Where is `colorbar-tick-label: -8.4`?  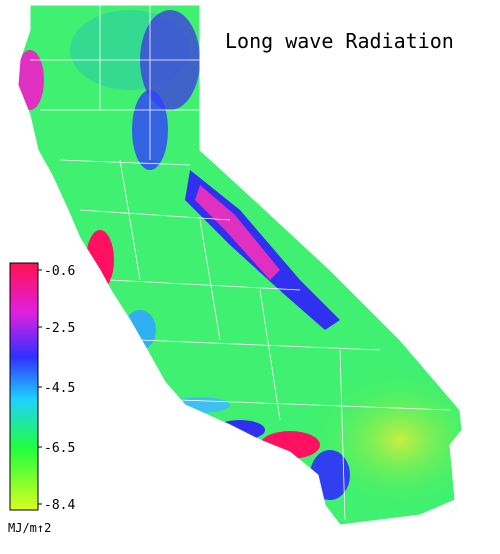
colorbar-tick-label: -8.4 is located at coordinates (59, 505).